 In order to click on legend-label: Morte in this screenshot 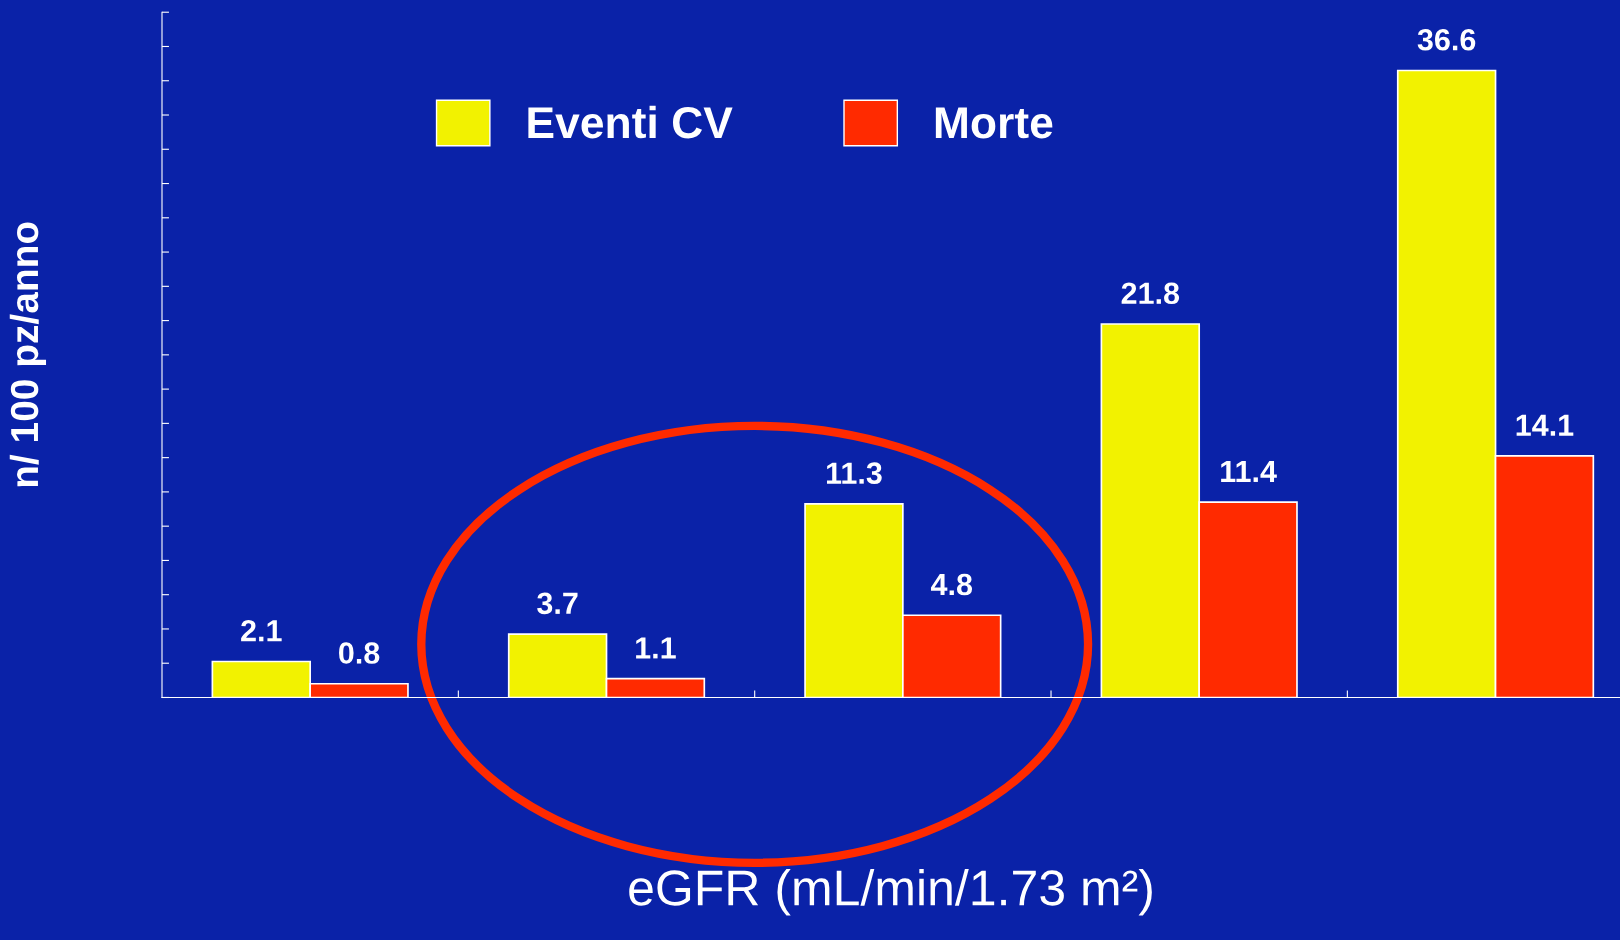, I will do `click(994, 123)`.